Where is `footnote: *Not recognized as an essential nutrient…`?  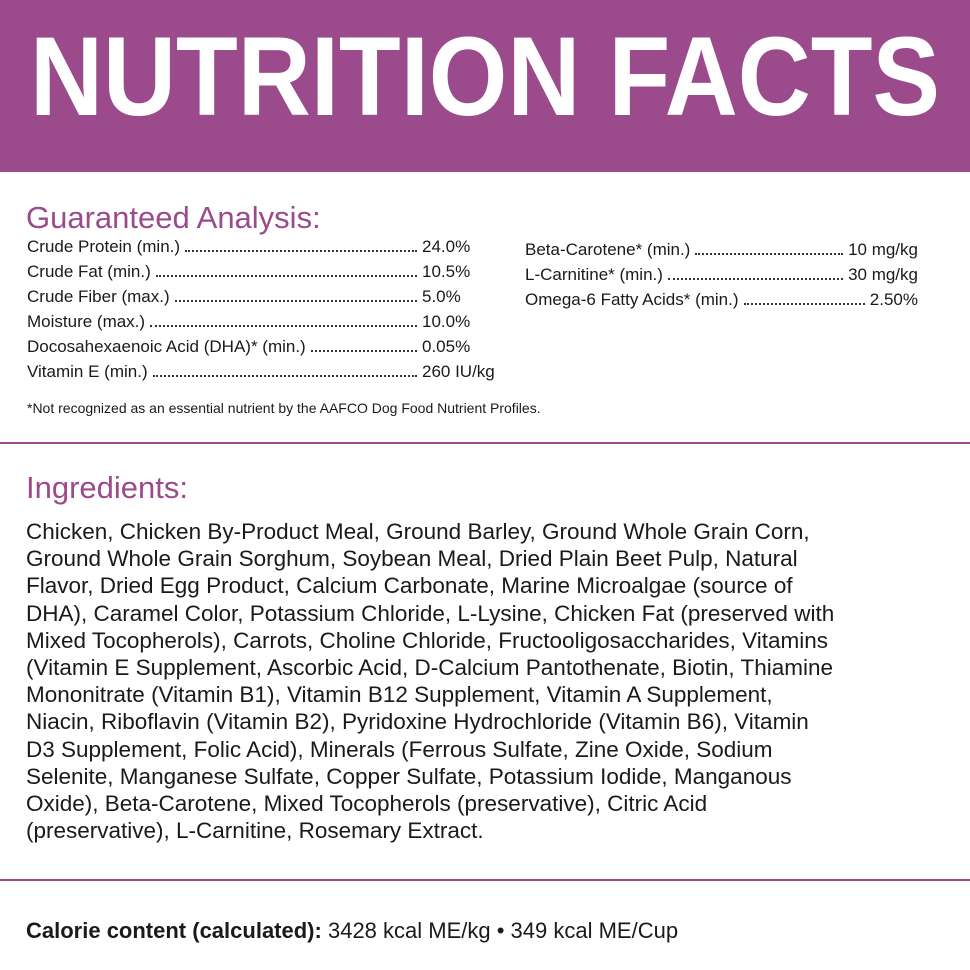
footnote: *Not recognized as an essential nutrient… is located at coordinates (284, 408).